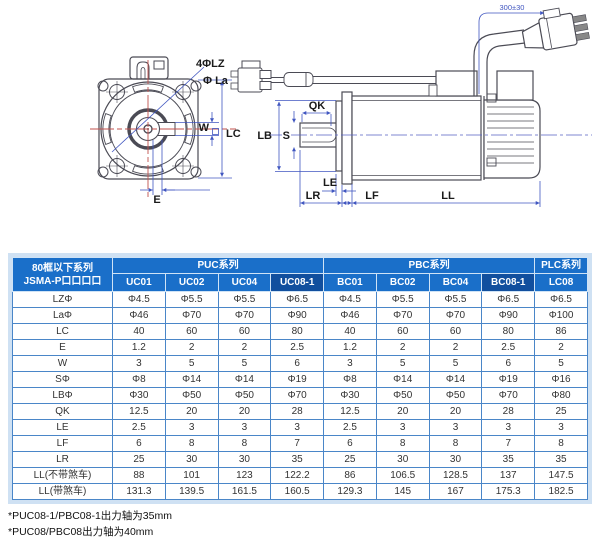  I want to click on series-group-header: PBC系列, so click(429, 265).